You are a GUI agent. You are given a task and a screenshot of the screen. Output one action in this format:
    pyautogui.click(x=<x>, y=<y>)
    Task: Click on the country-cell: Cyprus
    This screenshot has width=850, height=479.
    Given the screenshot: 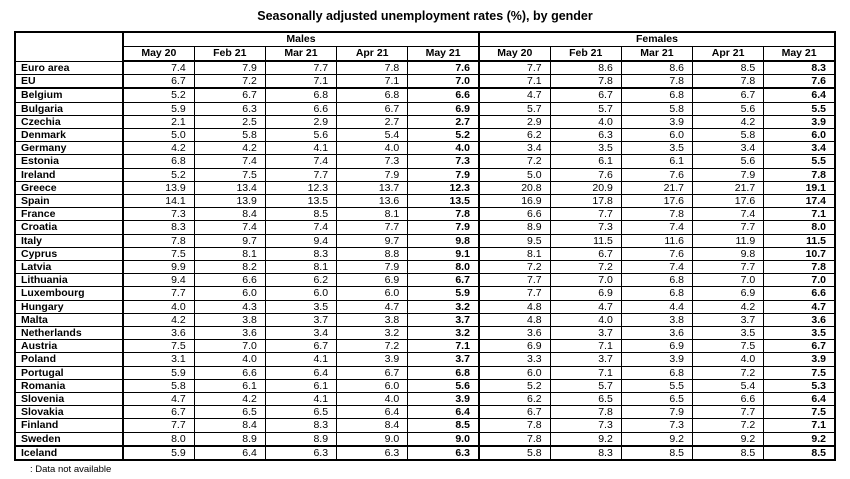 What is the action you would take?
    pyautogui.click(x=69, y=254)
    